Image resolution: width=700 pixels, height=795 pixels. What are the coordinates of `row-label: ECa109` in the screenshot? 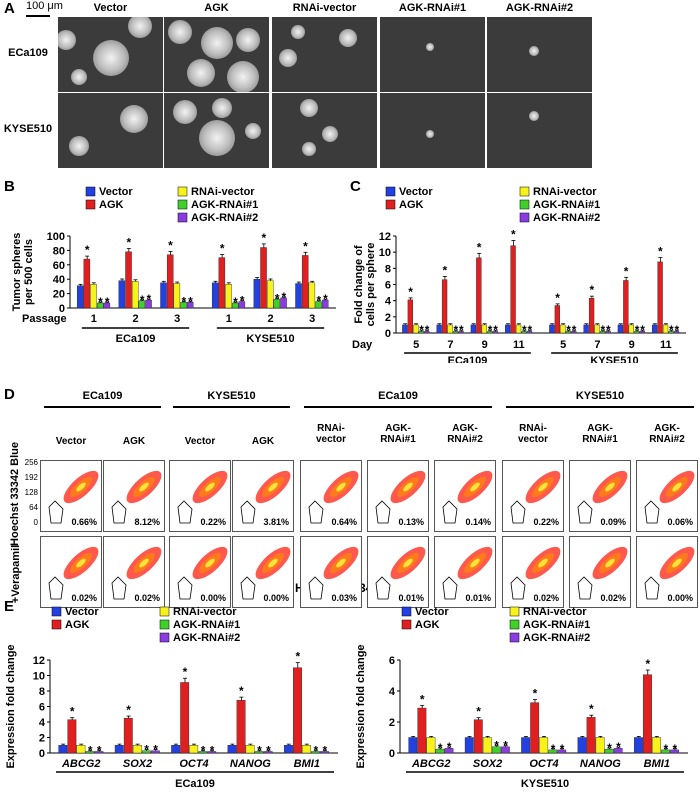 It's located at (28, 53).